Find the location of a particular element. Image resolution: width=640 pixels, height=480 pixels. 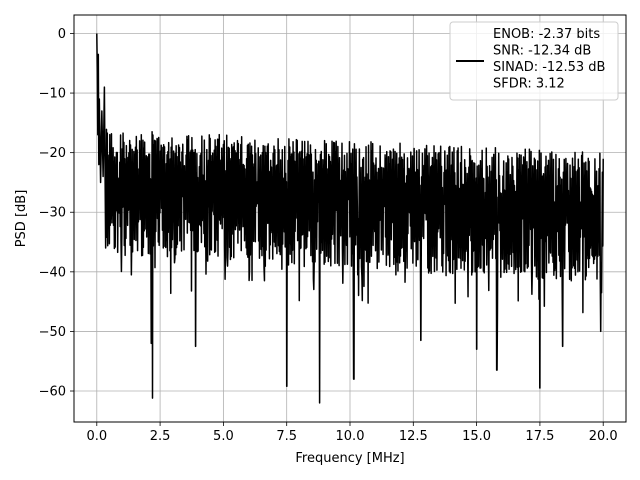

x-tick-label: 10.0 is located at coordinates (350, 436).